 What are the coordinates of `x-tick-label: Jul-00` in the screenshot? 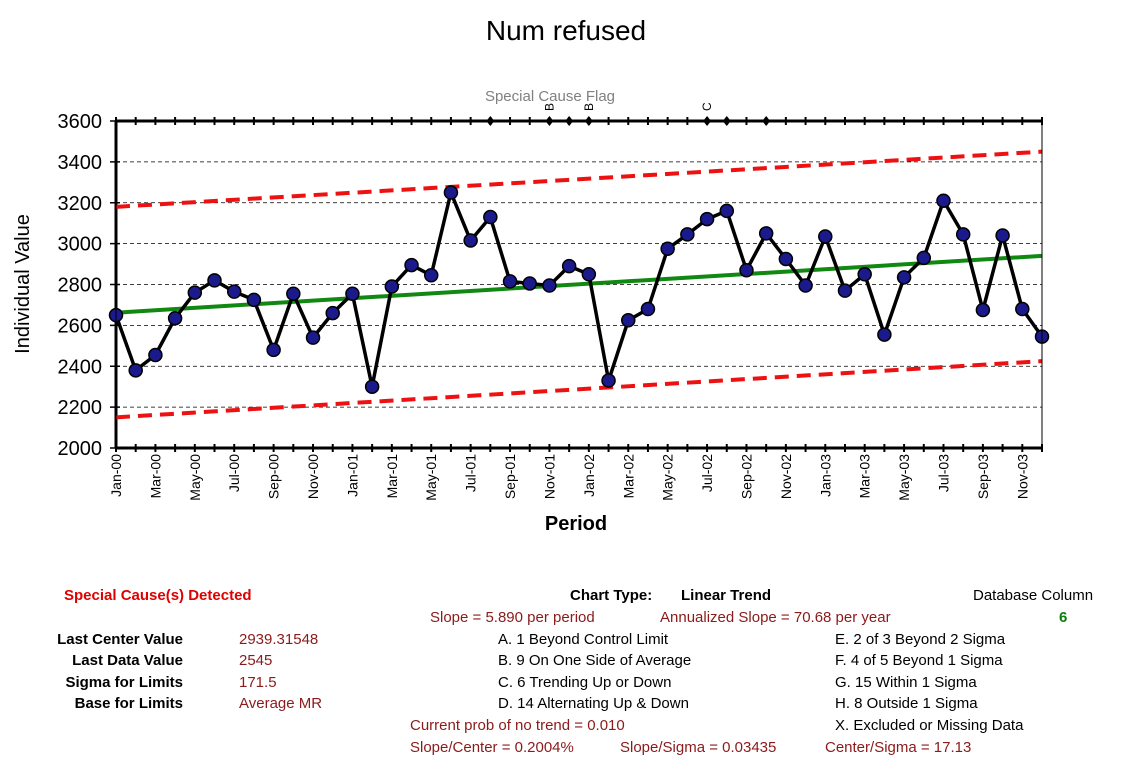 It's located at (234, 473).